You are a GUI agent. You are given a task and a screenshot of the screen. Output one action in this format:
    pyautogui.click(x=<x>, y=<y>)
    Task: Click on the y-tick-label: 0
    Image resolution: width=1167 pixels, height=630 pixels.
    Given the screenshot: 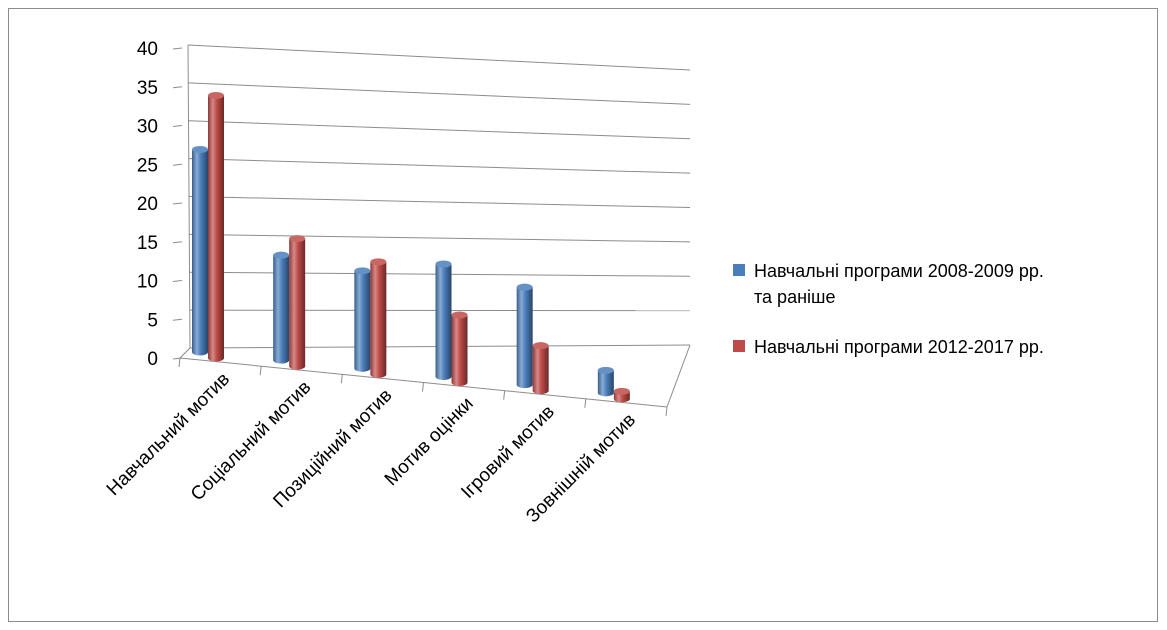 What is the action you would take?
    pyautogui.click(x=152, y=359)
    